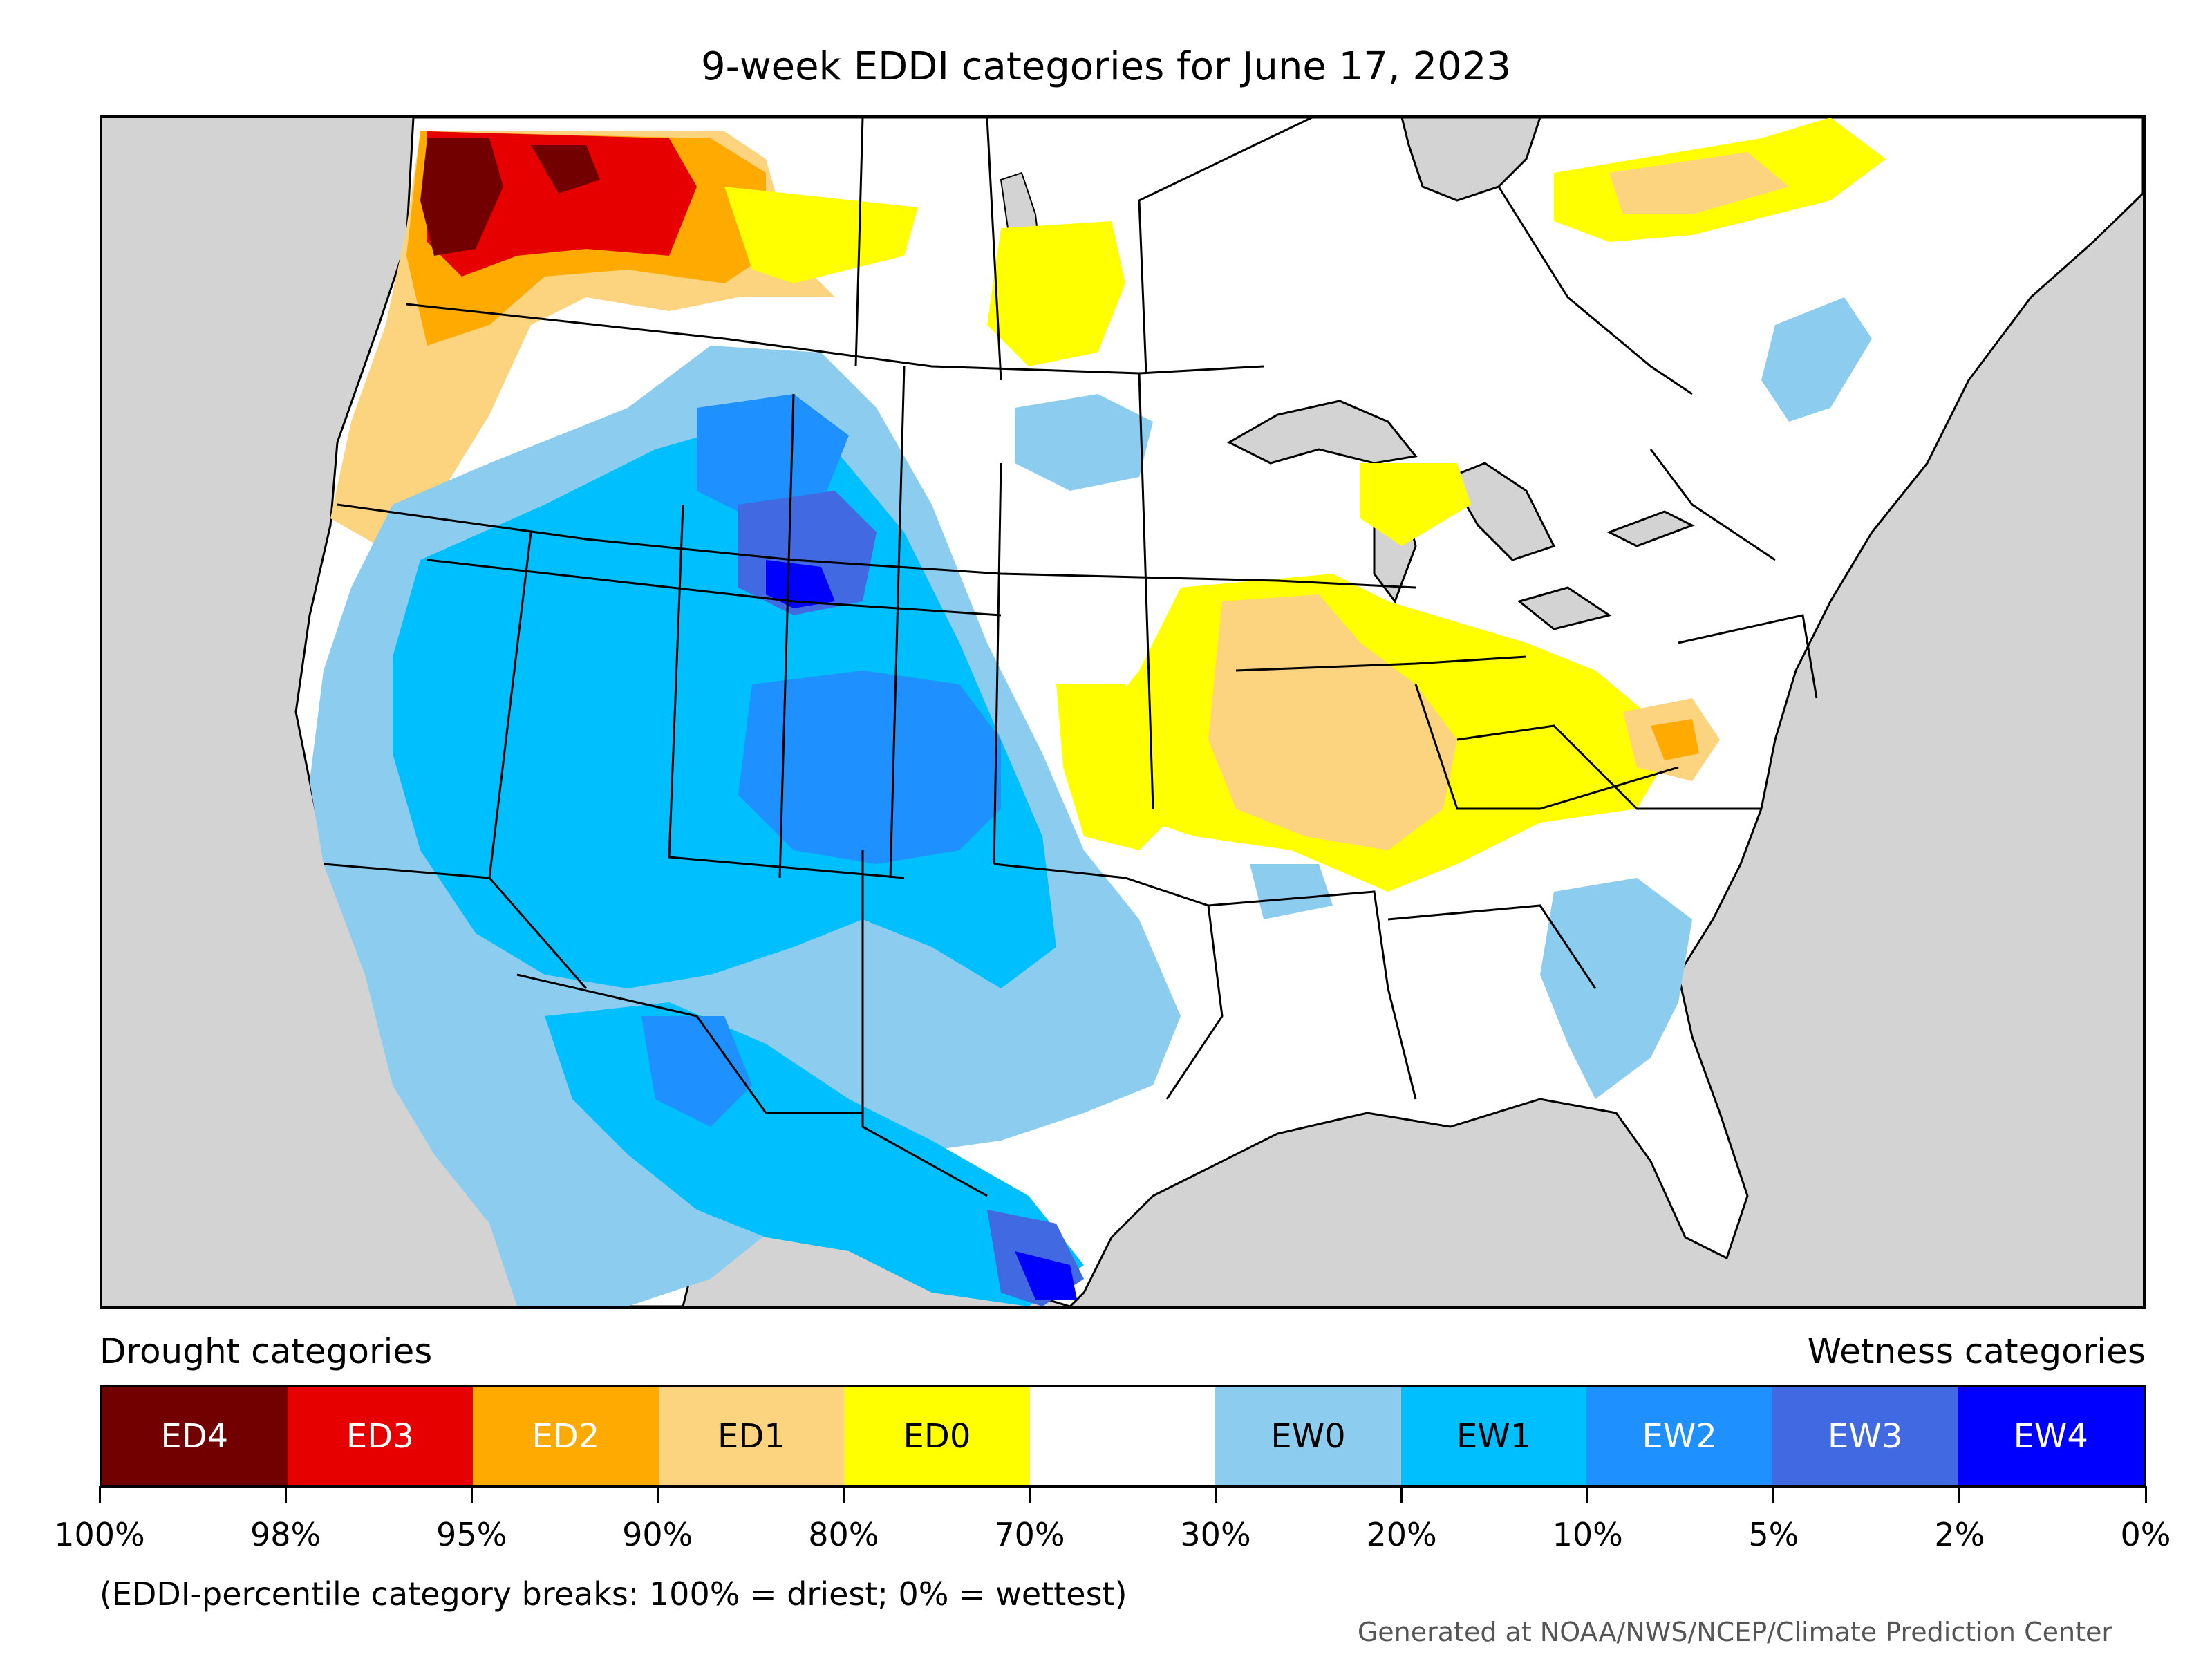 This screenshot has height=1659, width=2212. I want to click on colorbar-tick-label: 98%, so click(285, 1535).